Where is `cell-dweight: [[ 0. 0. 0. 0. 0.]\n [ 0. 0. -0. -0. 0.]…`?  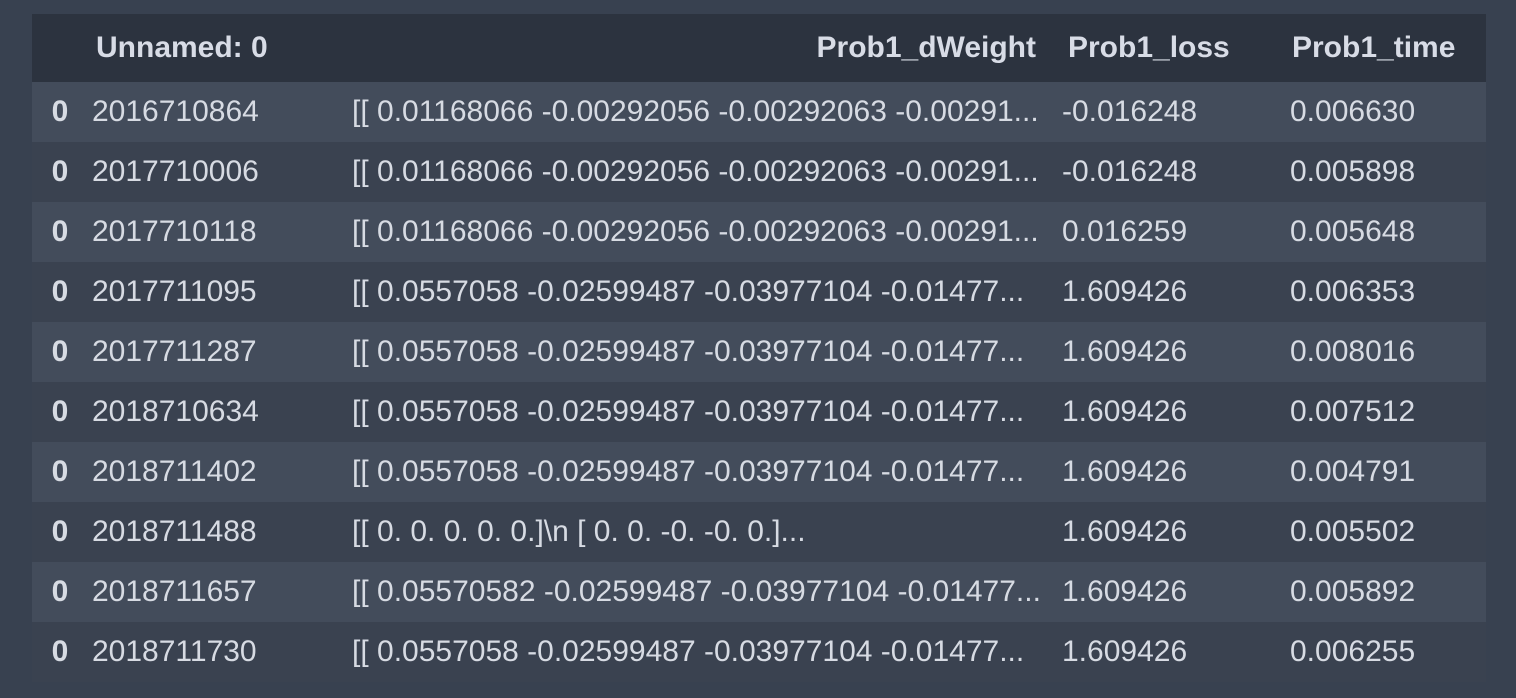 cell-dweight: [[ 0. 0. 0. 0. 0.]\n [ 0. 0. -0. -0. 0.]… is located at coordinates (579, 531).